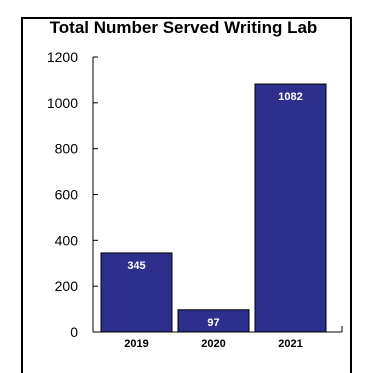 This screenshot has width=367, height=373. What do you see at coordinates (290, 344) in the screenshot?
I see `x-tick-label-2021: 2021` at bounding box center [290, 344].